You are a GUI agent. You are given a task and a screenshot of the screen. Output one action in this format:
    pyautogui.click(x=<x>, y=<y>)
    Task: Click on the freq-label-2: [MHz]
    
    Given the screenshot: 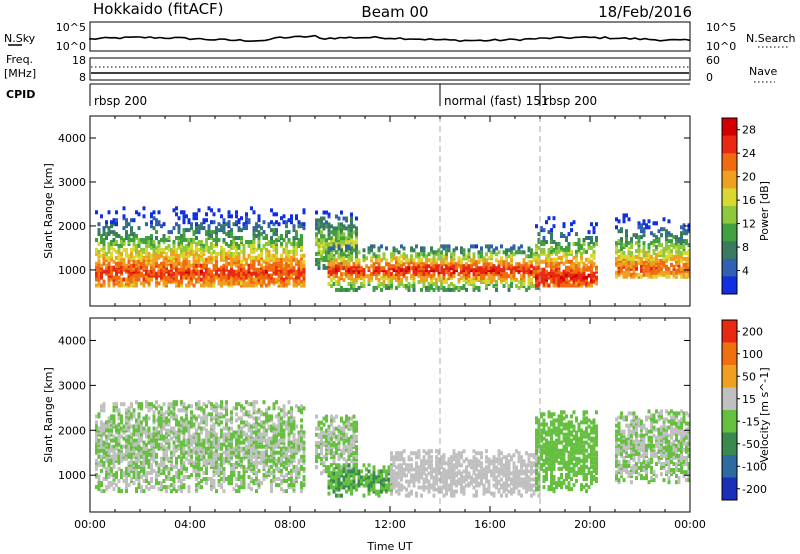 What is the action you would take?
    pyautogui.click(x=20, y=73)
    